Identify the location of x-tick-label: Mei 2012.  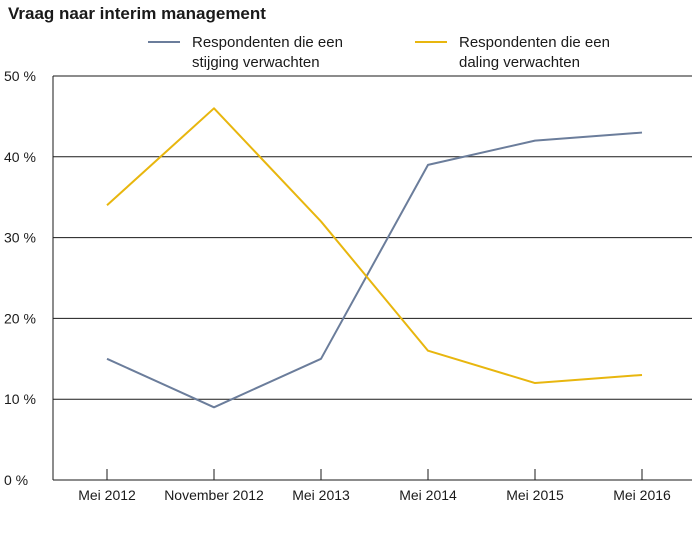
(107, 495).